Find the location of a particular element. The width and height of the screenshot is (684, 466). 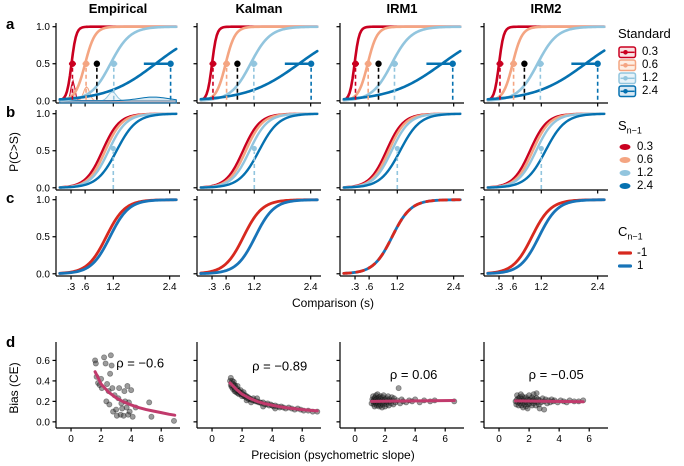

legend-cn1-items: -1 1 is located at coordinates (651, 260).